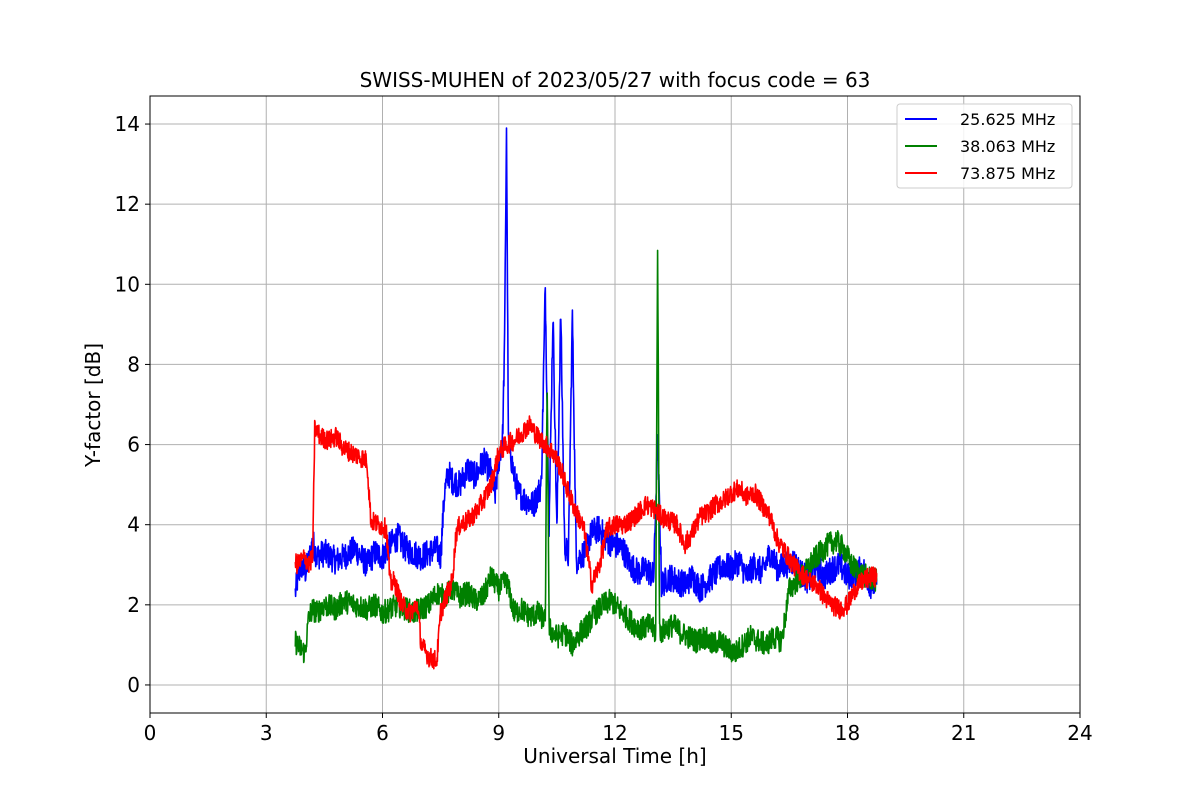 This screenshot has height=800, width=1200. I want to click on y-tick-label: 2, so click(133, 605).